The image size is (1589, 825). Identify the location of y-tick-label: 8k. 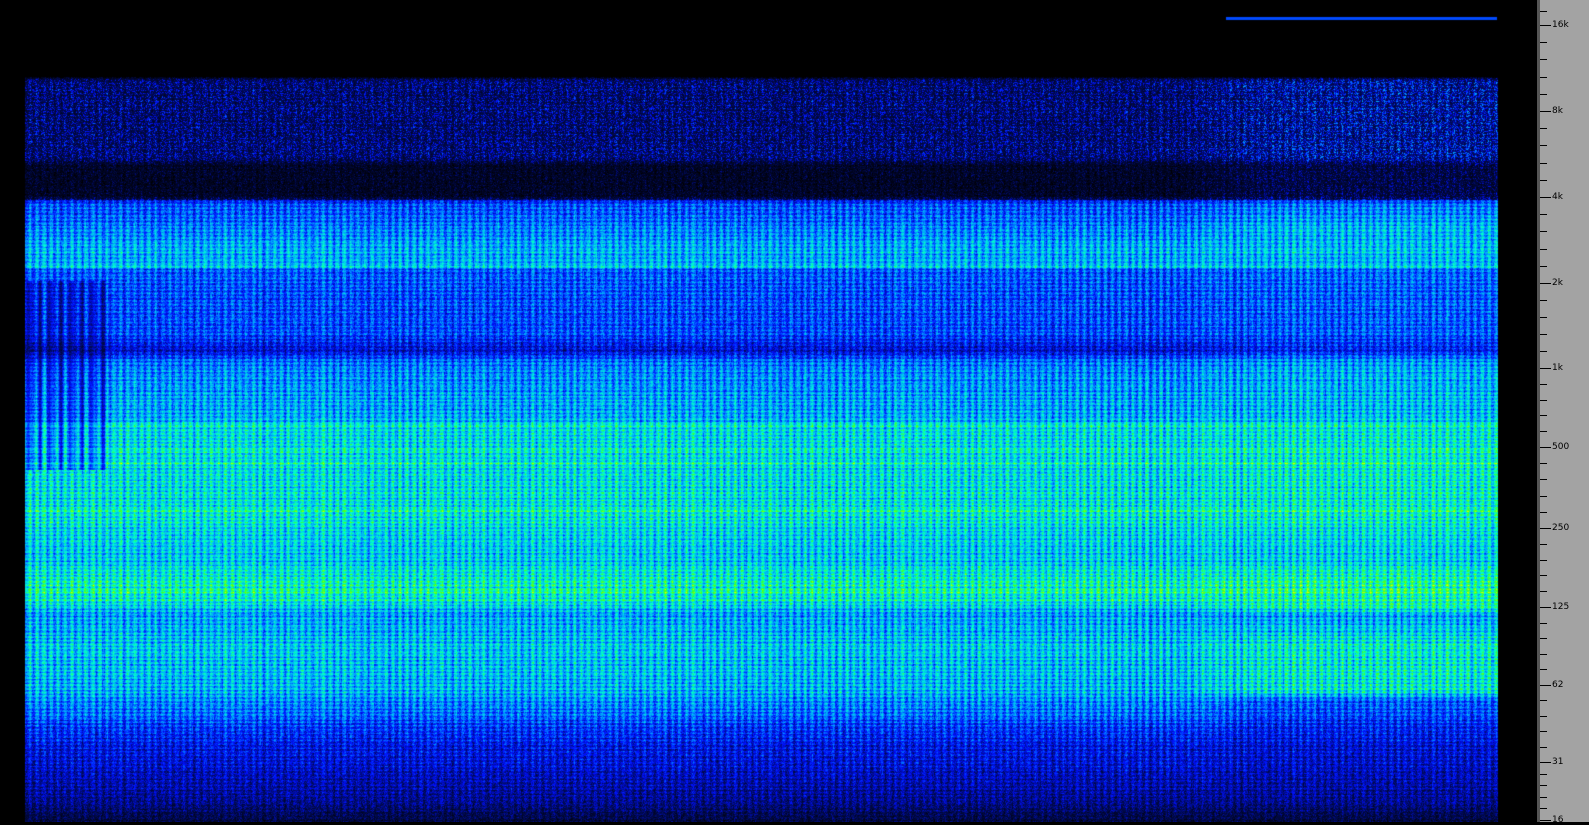
(1557, 111).